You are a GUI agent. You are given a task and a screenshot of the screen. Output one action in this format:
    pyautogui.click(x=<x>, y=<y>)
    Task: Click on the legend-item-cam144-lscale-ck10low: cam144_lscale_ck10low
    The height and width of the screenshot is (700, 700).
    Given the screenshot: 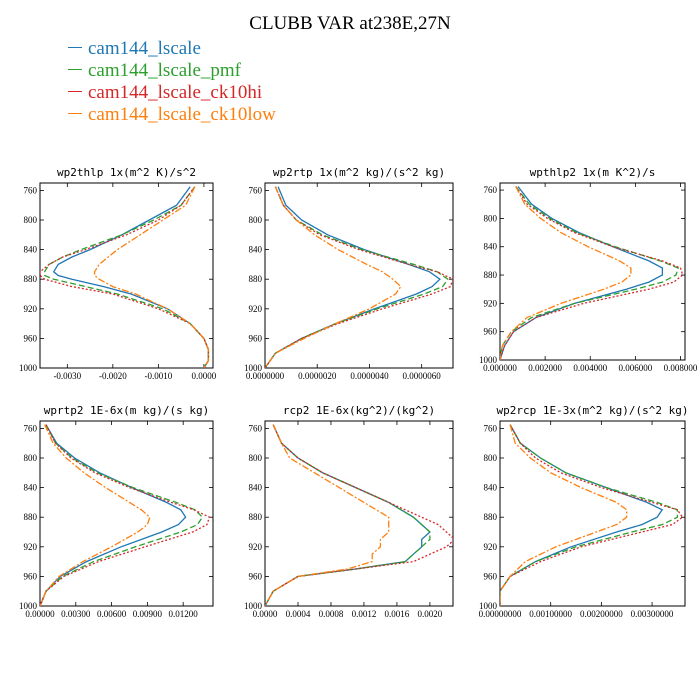 What is the action you would take?
    pyautogui.click(x=172, y=115)
    